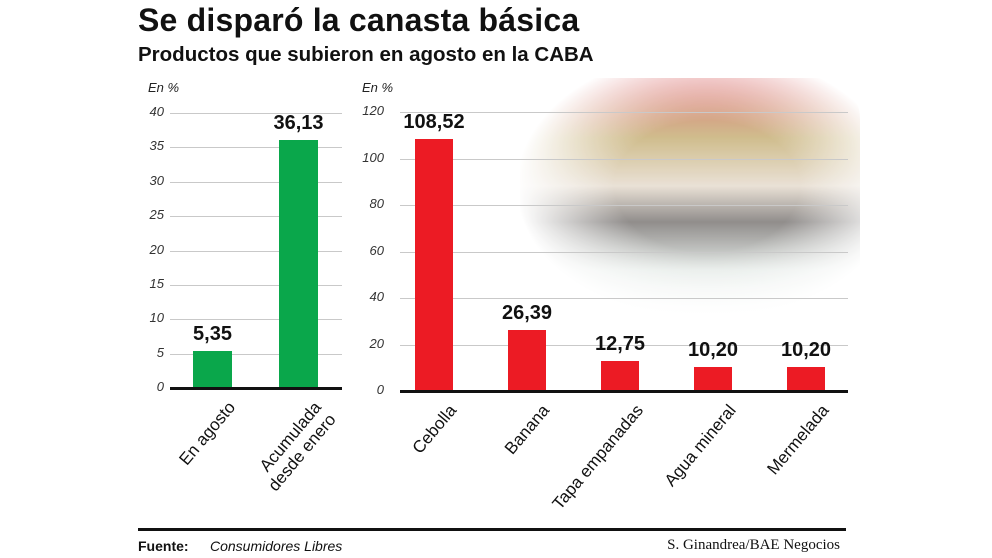 The height and width of the screenshot is (558, 992). What do you see at coordinates (276, 546) in the screenshot?
I see `source-value: Consumidores Libres` at bounding box center [276, 546].